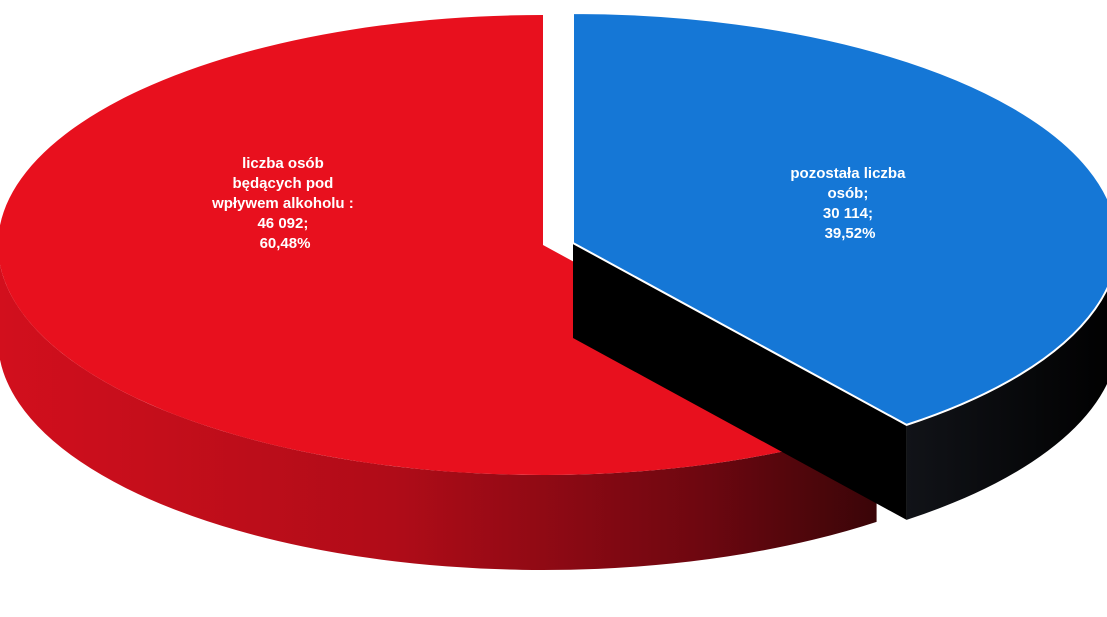  I want to click on slice-label-line: 39,52%, so click(850, 233).